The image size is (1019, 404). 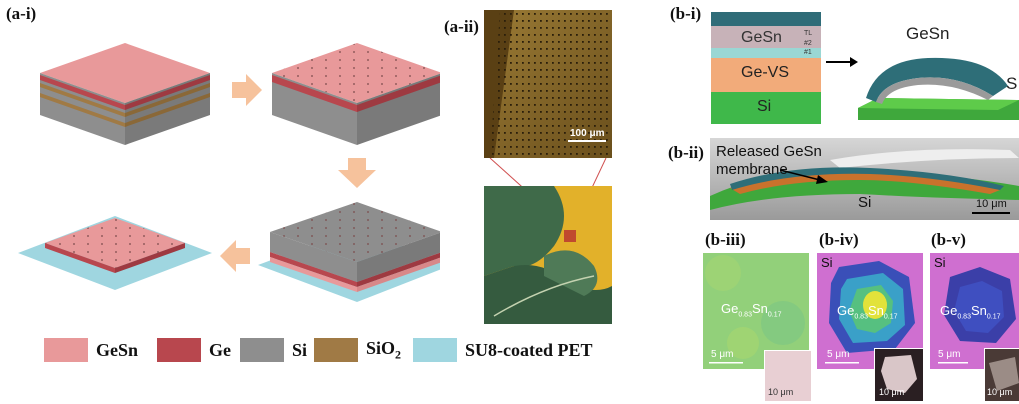 What do you see at coordinates (529, 349) in the screenshot?
I see `legend-label-pet: SU8-coated PET` at bounding box center [529, 349].